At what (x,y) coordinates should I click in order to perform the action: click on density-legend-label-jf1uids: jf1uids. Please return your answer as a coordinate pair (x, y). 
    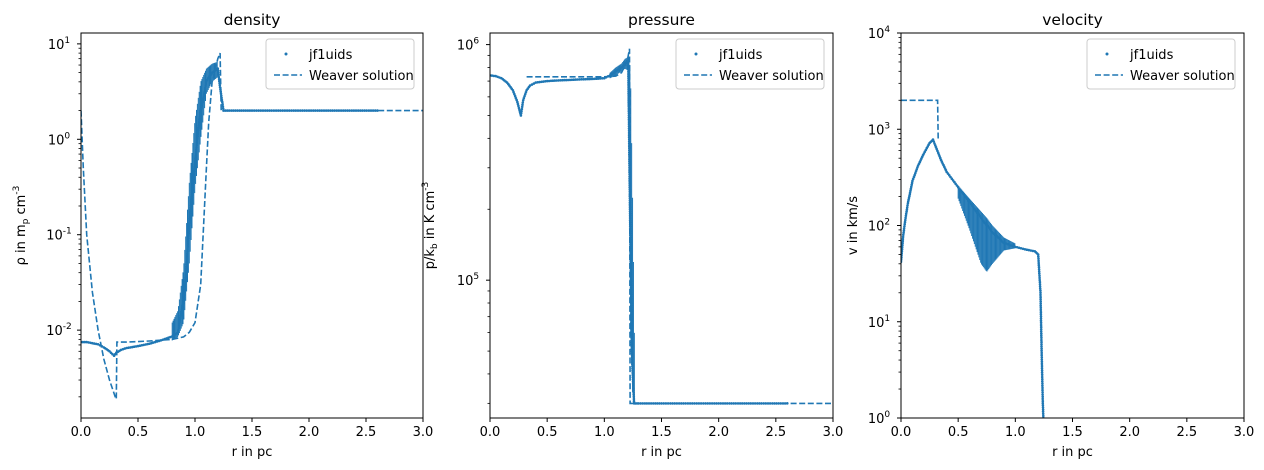
    Looking at the image, I should click on (330, 55).